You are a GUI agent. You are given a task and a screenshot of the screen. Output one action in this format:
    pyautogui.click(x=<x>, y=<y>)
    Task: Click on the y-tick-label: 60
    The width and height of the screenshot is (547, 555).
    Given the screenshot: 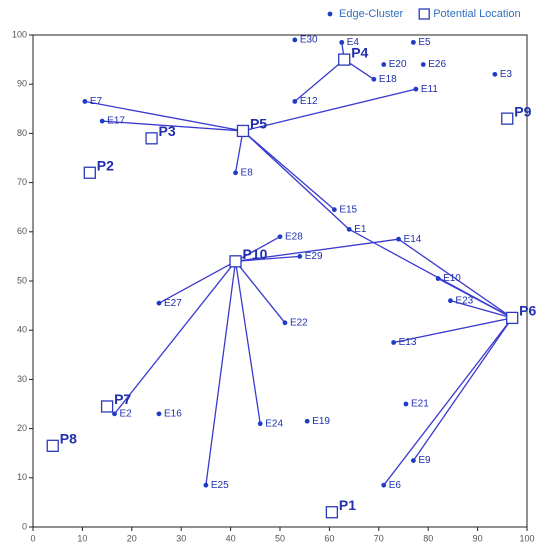 What is the action you would take?
    pyautogui.click(x=22, y=231)
    